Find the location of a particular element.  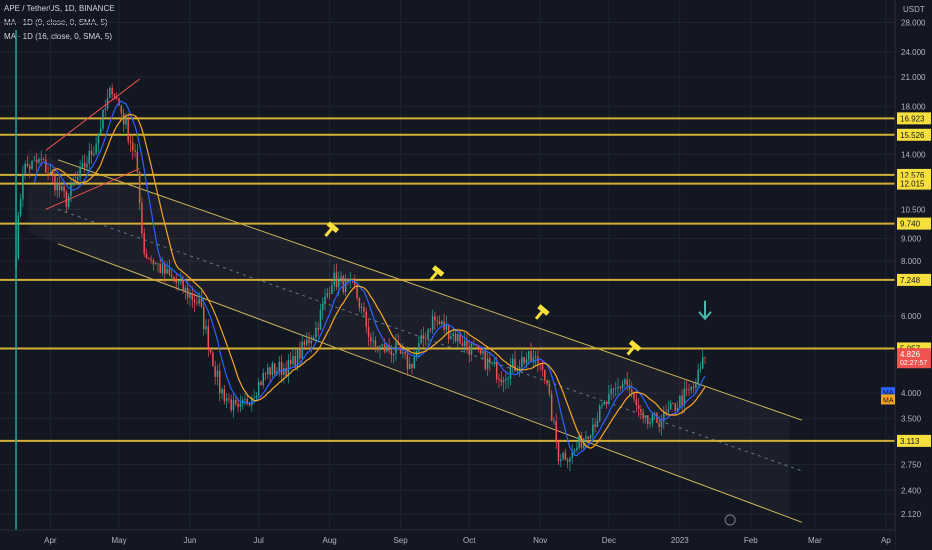

event-bolt-icon is located at coordinates (730, 520).